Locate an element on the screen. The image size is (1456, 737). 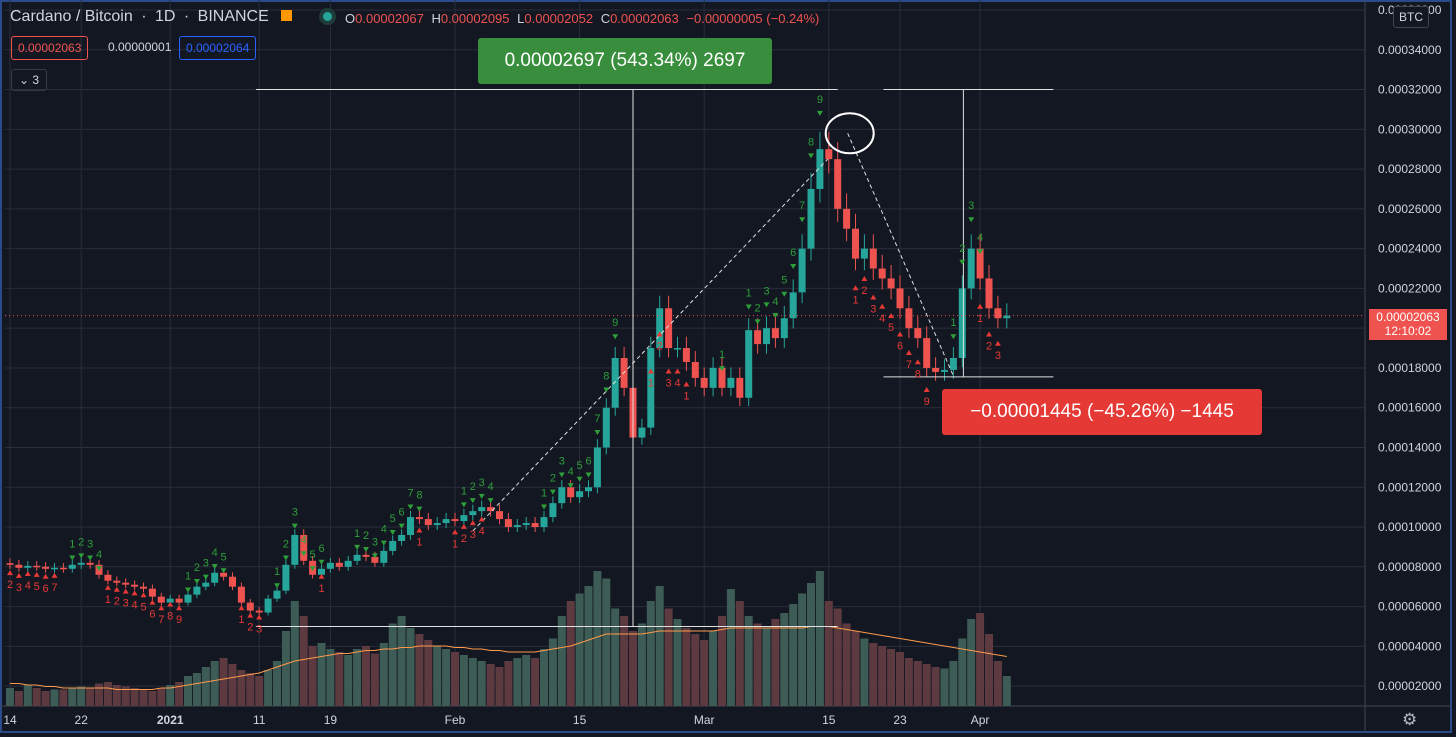
td-red-count: 8 is located at coordinates (918, 374).